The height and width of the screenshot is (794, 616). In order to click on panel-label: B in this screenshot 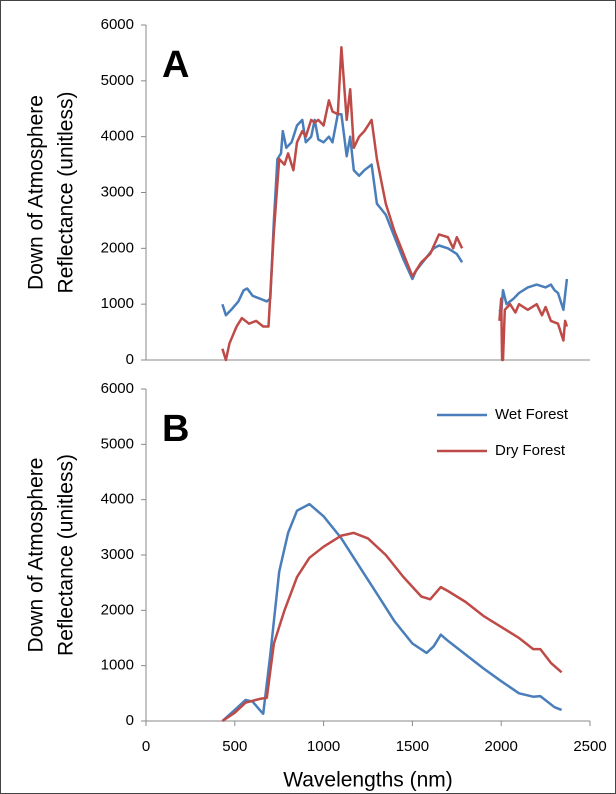, I will do `click(175, 429)`.